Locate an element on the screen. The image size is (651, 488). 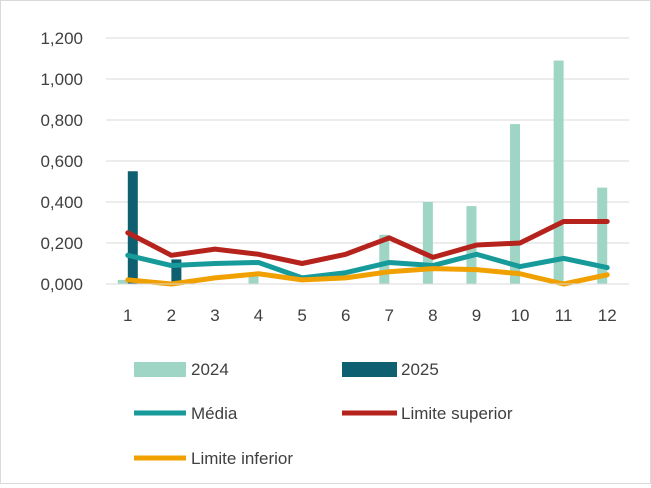
legend-swatch-2025 is located at coordinates (369, 369).